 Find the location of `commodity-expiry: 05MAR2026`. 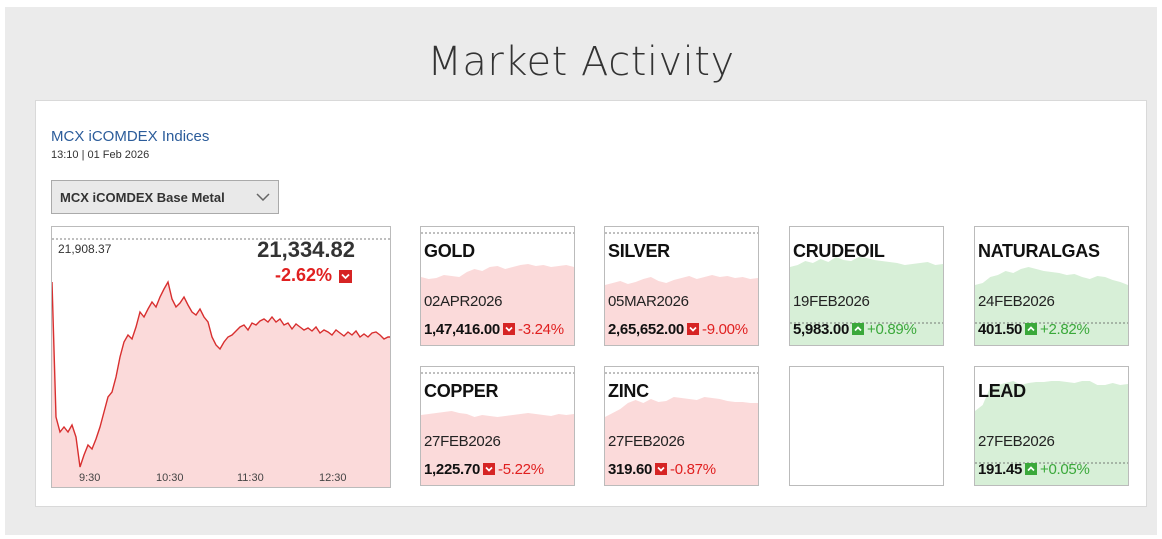

commodity-expiry: 05MAR2026 is located at coordinates (648, 301).